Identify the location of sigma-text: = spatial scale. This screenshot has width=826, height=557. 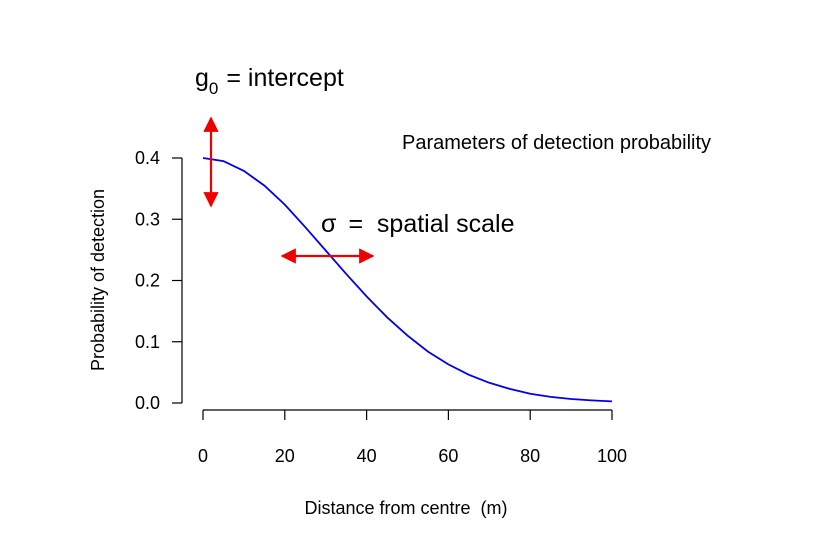
(431, 224).